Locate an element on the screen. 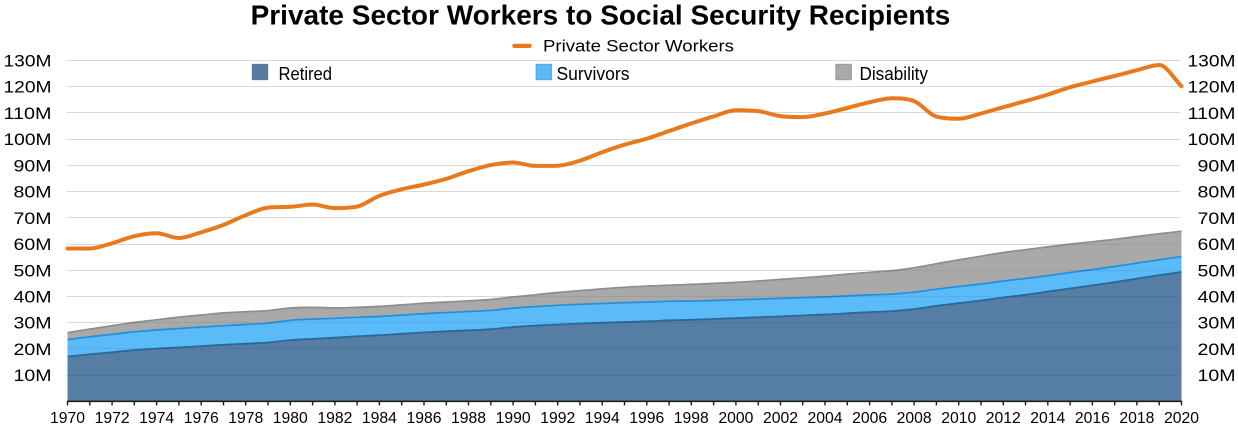 The width and height of the screenshot is (1238, 428). svg-text: 2018 is located at coordinates (1136, 418).